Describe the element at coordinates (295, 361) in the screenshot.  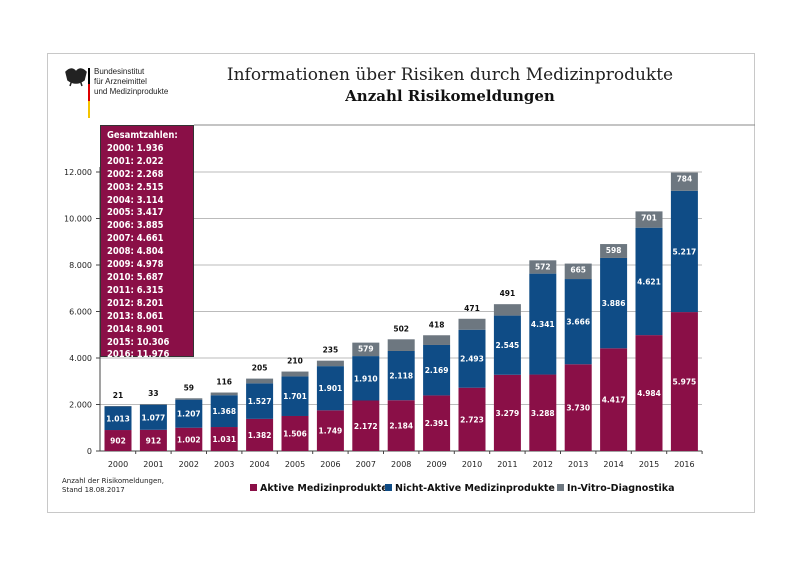
I see `data-label: 210` at that location.